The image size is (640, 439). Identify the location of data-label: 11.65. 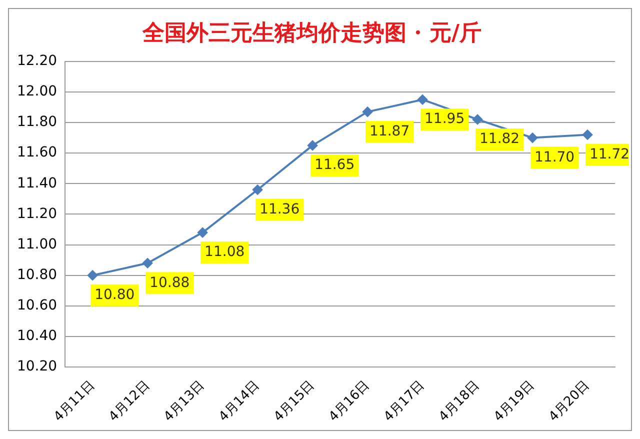
(334, 165).